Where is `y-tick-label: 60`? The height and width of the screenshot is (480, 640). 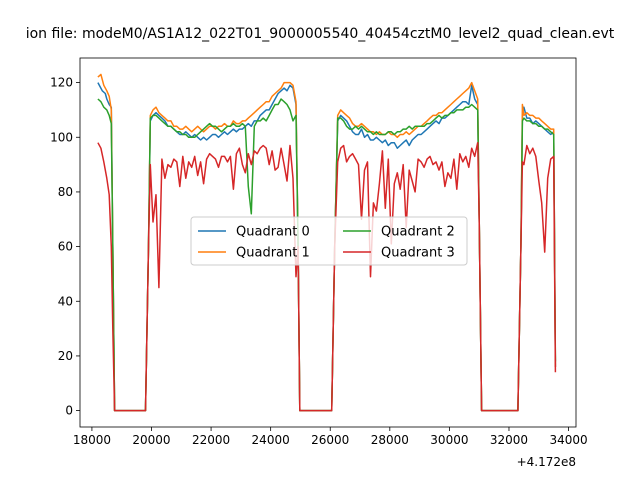 y-tick-label: 60 is located at coordinates (65, 247).